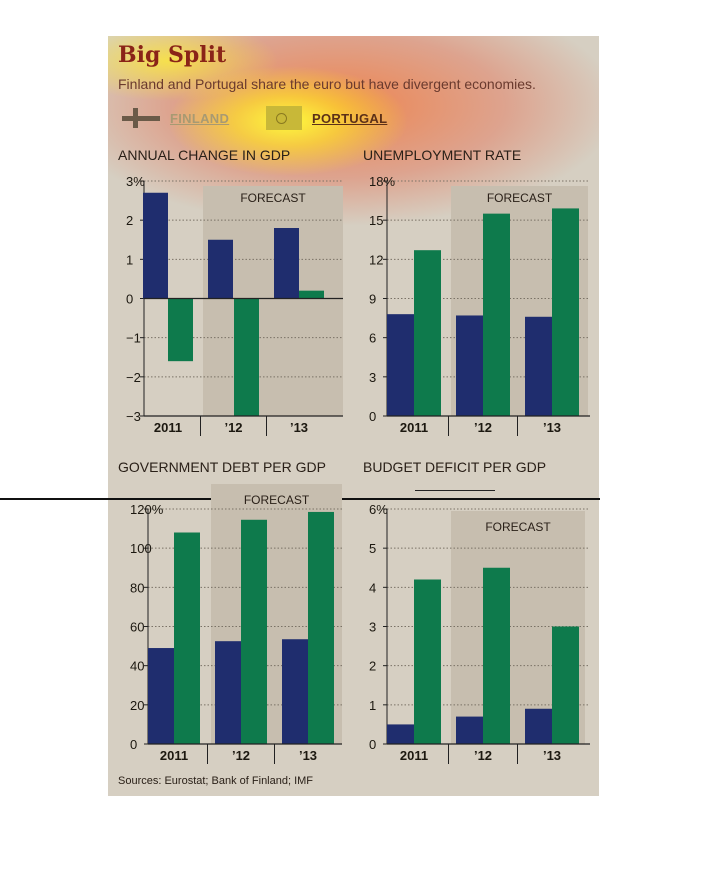  I want to click on chart-title-unemployment: UNEMPLOYMENT RATE, so click(442, 155).